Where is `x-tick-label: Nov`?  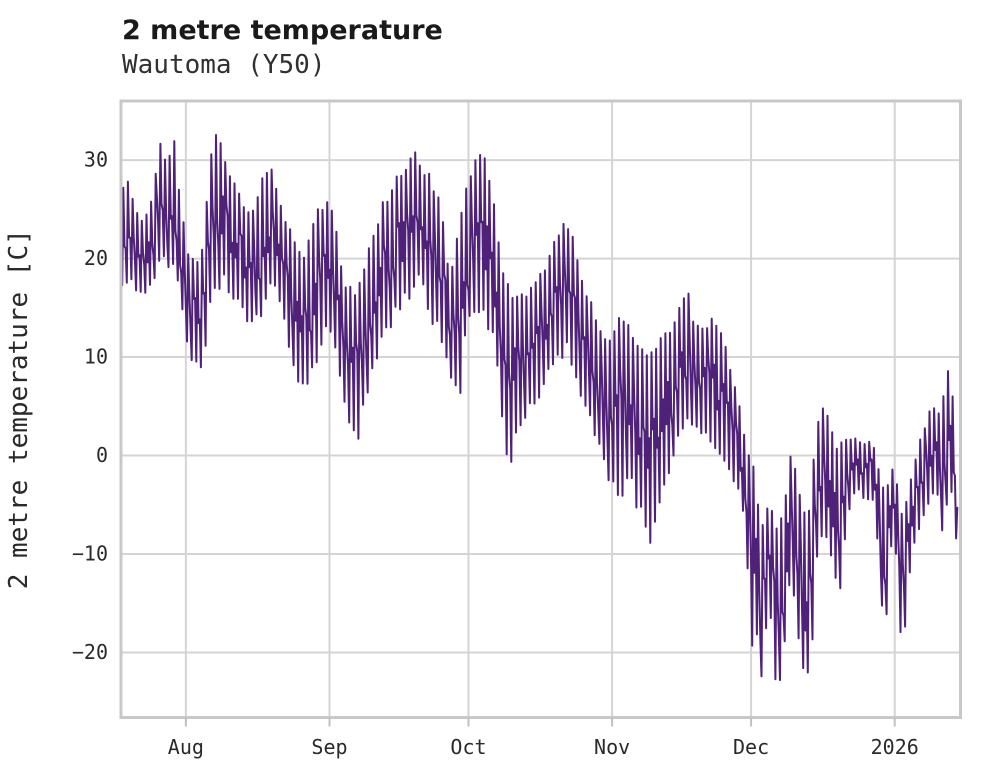 x-tick-label: Nov is located at coordinates (612, 747).